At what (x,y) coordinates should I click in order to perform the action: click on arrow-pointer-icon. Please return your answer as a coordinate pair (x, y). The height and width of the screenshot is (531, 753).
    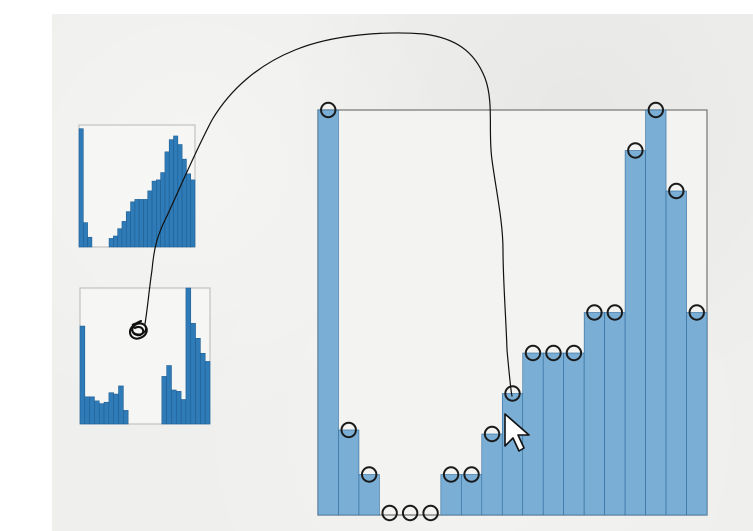
    Looking at the image, I should click on (517, 432).